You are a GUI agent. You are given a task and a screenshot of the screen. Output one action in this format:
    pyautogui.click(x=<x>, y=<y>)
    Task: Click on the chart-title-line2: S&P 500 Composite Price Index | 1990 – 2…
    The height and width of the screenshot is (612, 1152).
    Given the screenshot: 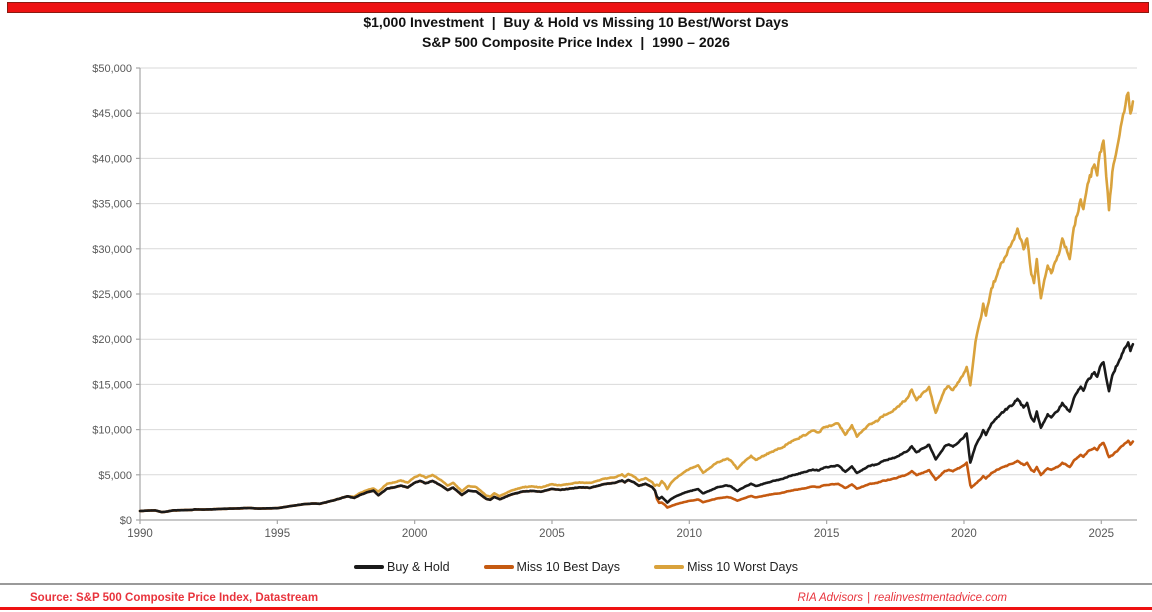 What is the action you would take?
    pyautogui.click(x=576, y=42)
    